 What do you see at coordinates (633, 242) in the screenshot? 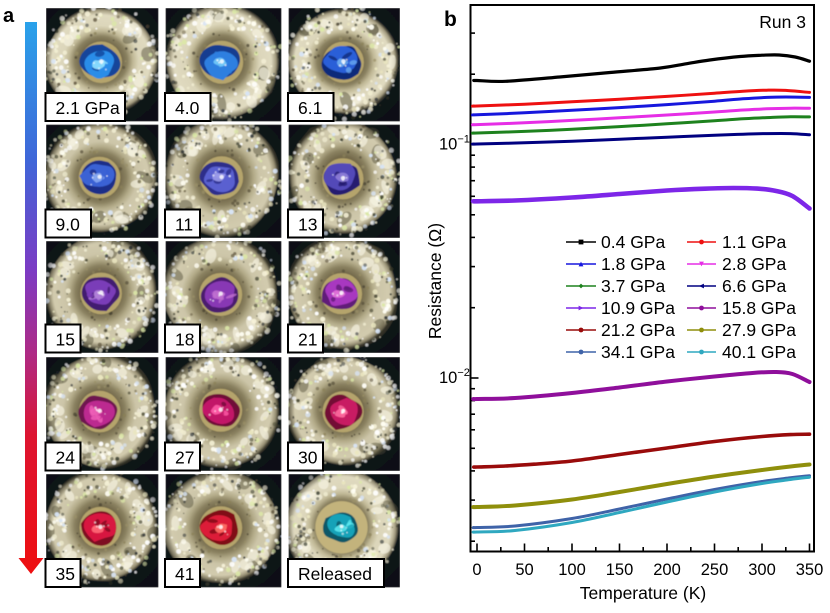
I see `svg-text: 0.4 GPa` at bounding box center [633, 242].